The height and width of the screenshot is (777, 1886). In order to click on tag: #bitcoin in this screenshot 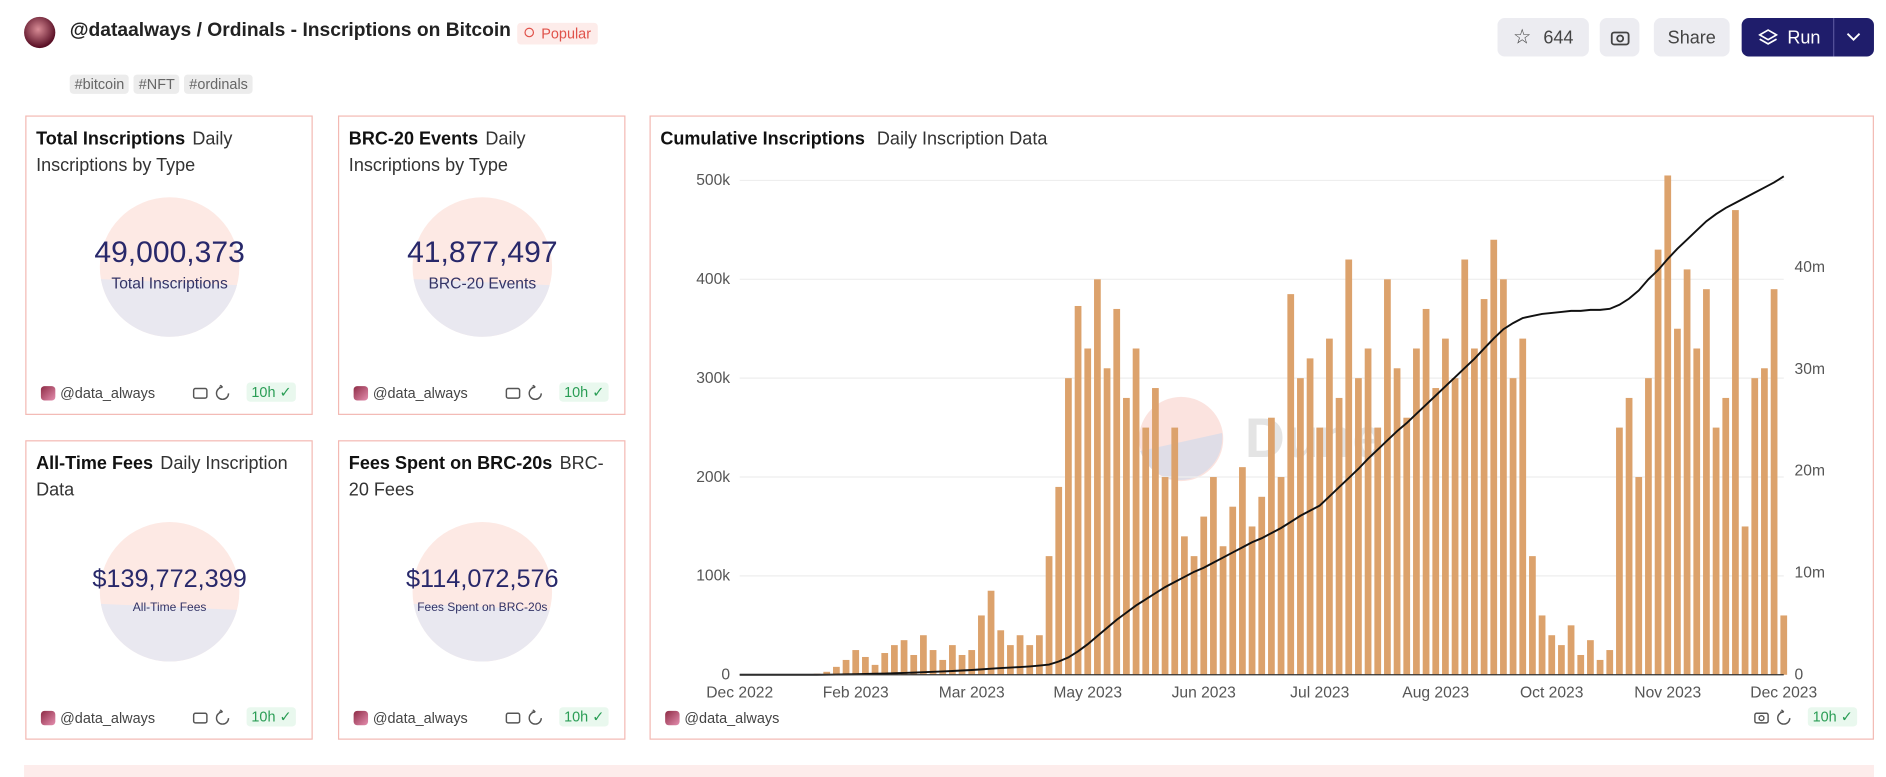, I will do `click(99, 84)`.